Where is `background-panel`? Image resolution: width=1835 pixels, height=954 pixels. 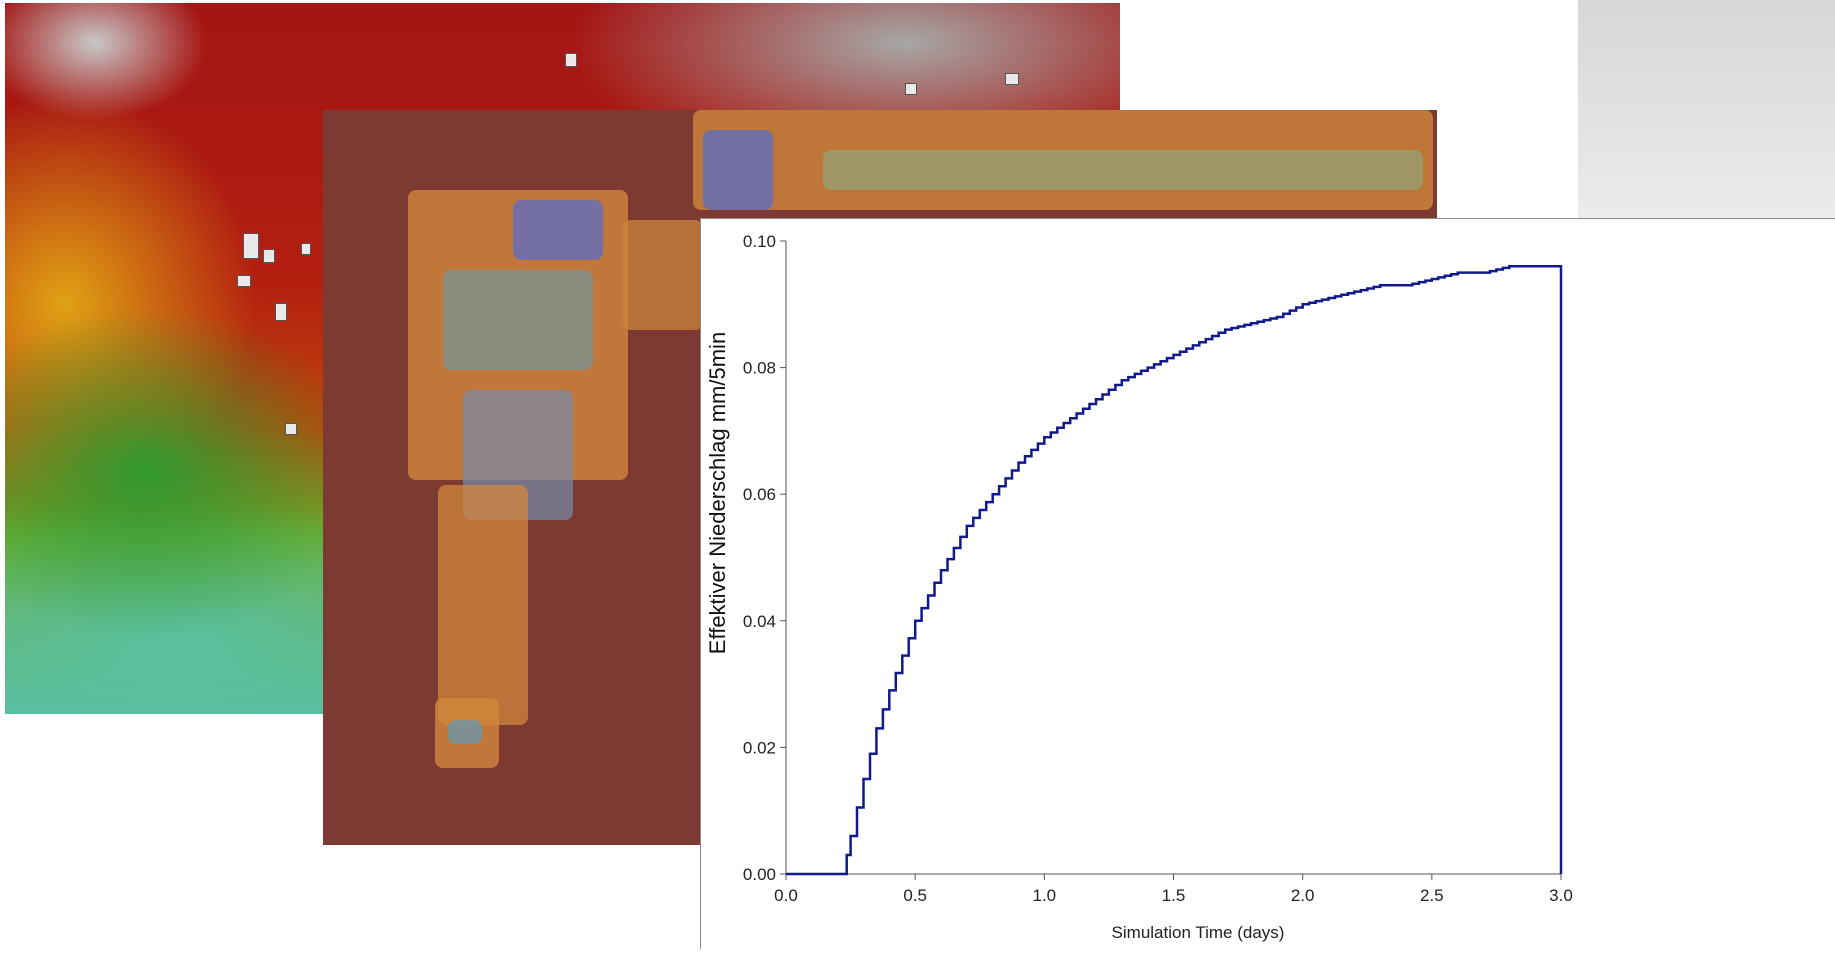
background-panel is located at coordinates (1706, 109).